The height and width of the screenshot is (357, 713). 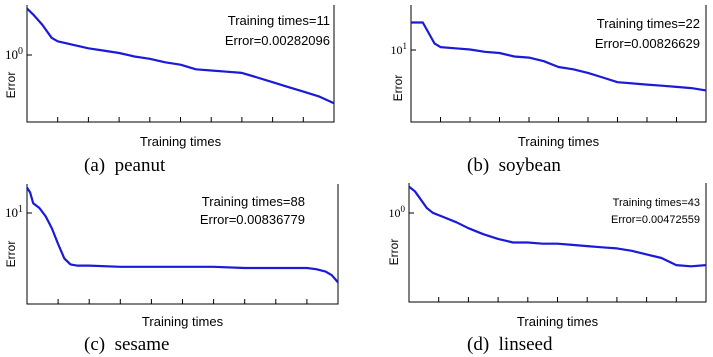 I want to click on panel-caption: (c) sesame, so click(x=126, y=344).